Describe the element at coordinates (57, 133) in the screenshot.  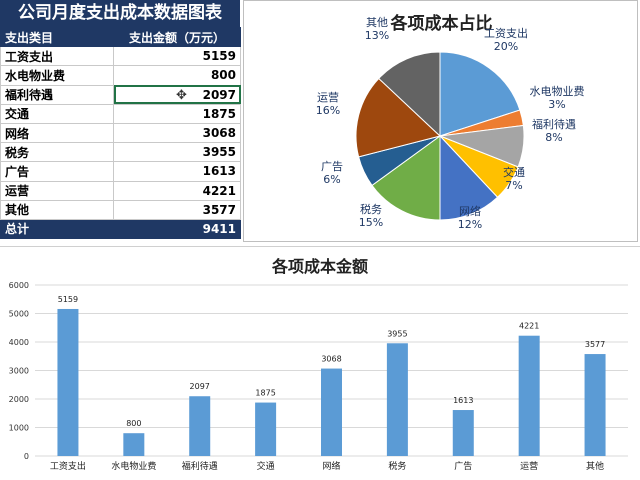
I see `cell-category: 网络` at that location.